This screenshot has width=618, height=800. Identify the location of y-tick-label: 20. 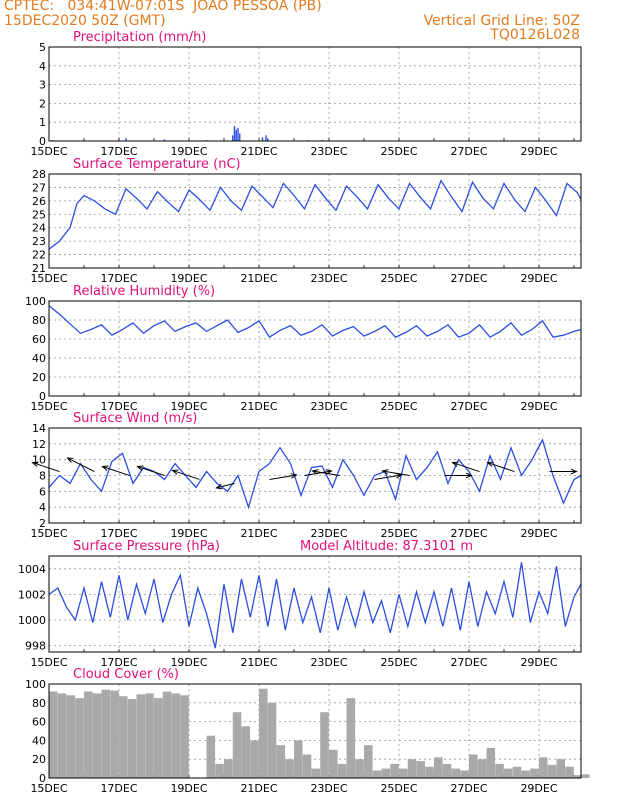
(39, 377).